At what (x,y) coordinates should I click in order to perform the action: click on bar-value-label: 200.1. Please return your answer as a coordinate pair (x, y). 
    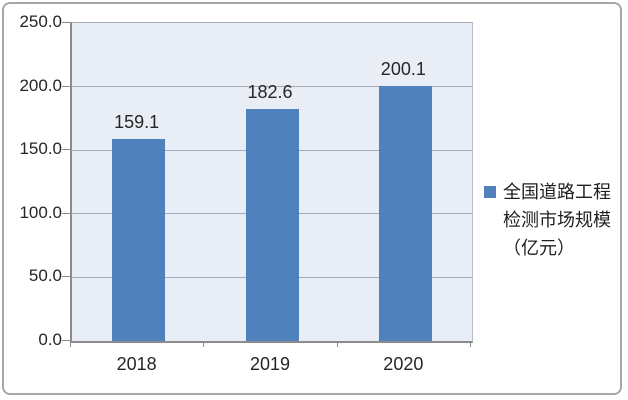
    Looking at the image, I should click on (403, 69).